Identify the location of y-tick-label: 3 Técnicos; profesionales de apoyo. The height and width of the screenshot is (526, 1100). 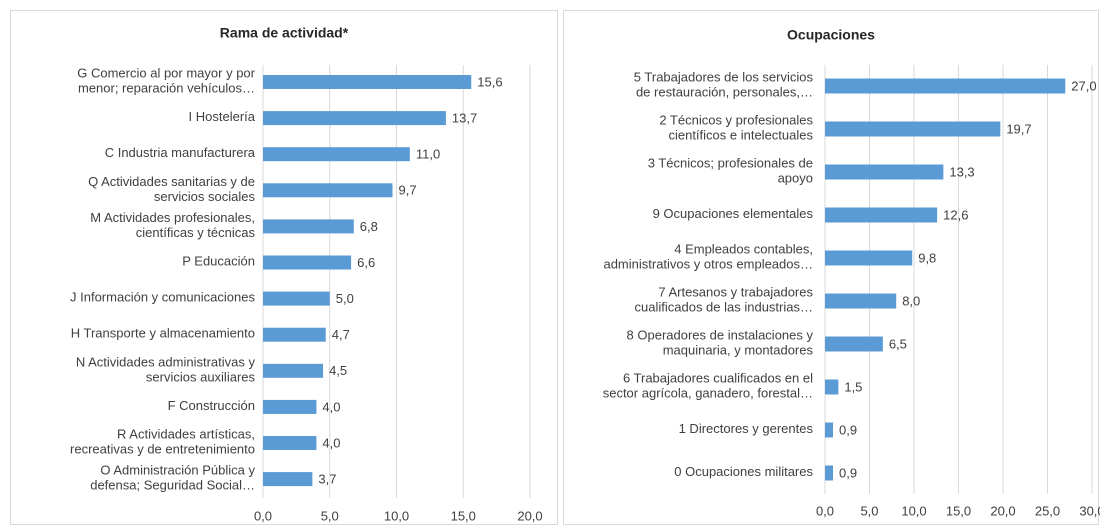
(730, 171).